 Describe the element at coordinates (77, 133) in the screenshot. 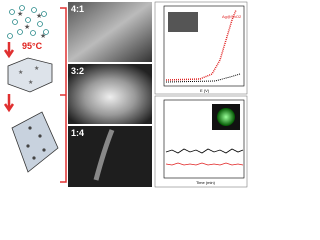

I see `ratio-label: 1:4` at that location.